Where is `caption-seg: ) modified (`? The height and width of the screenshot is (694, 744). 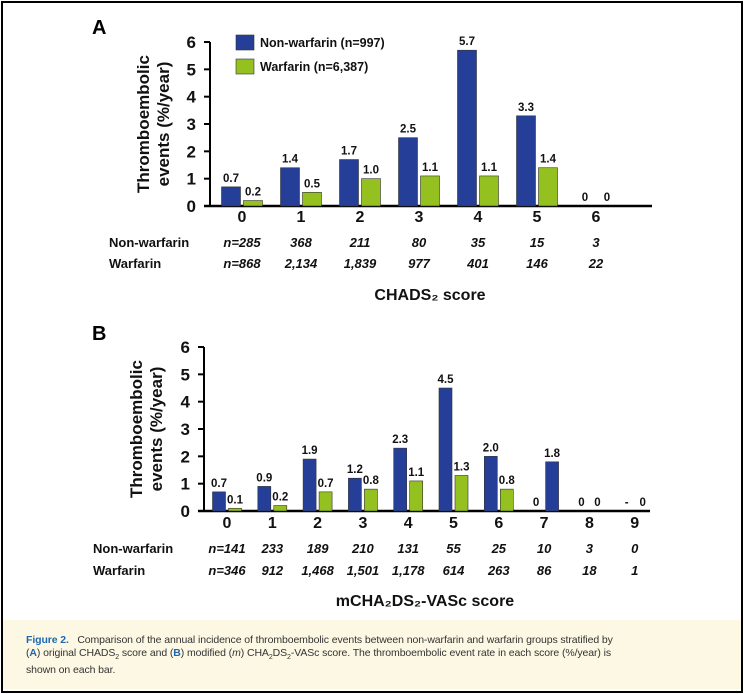
caption-seg: ) modified ( is located at coordinates (206, 652).